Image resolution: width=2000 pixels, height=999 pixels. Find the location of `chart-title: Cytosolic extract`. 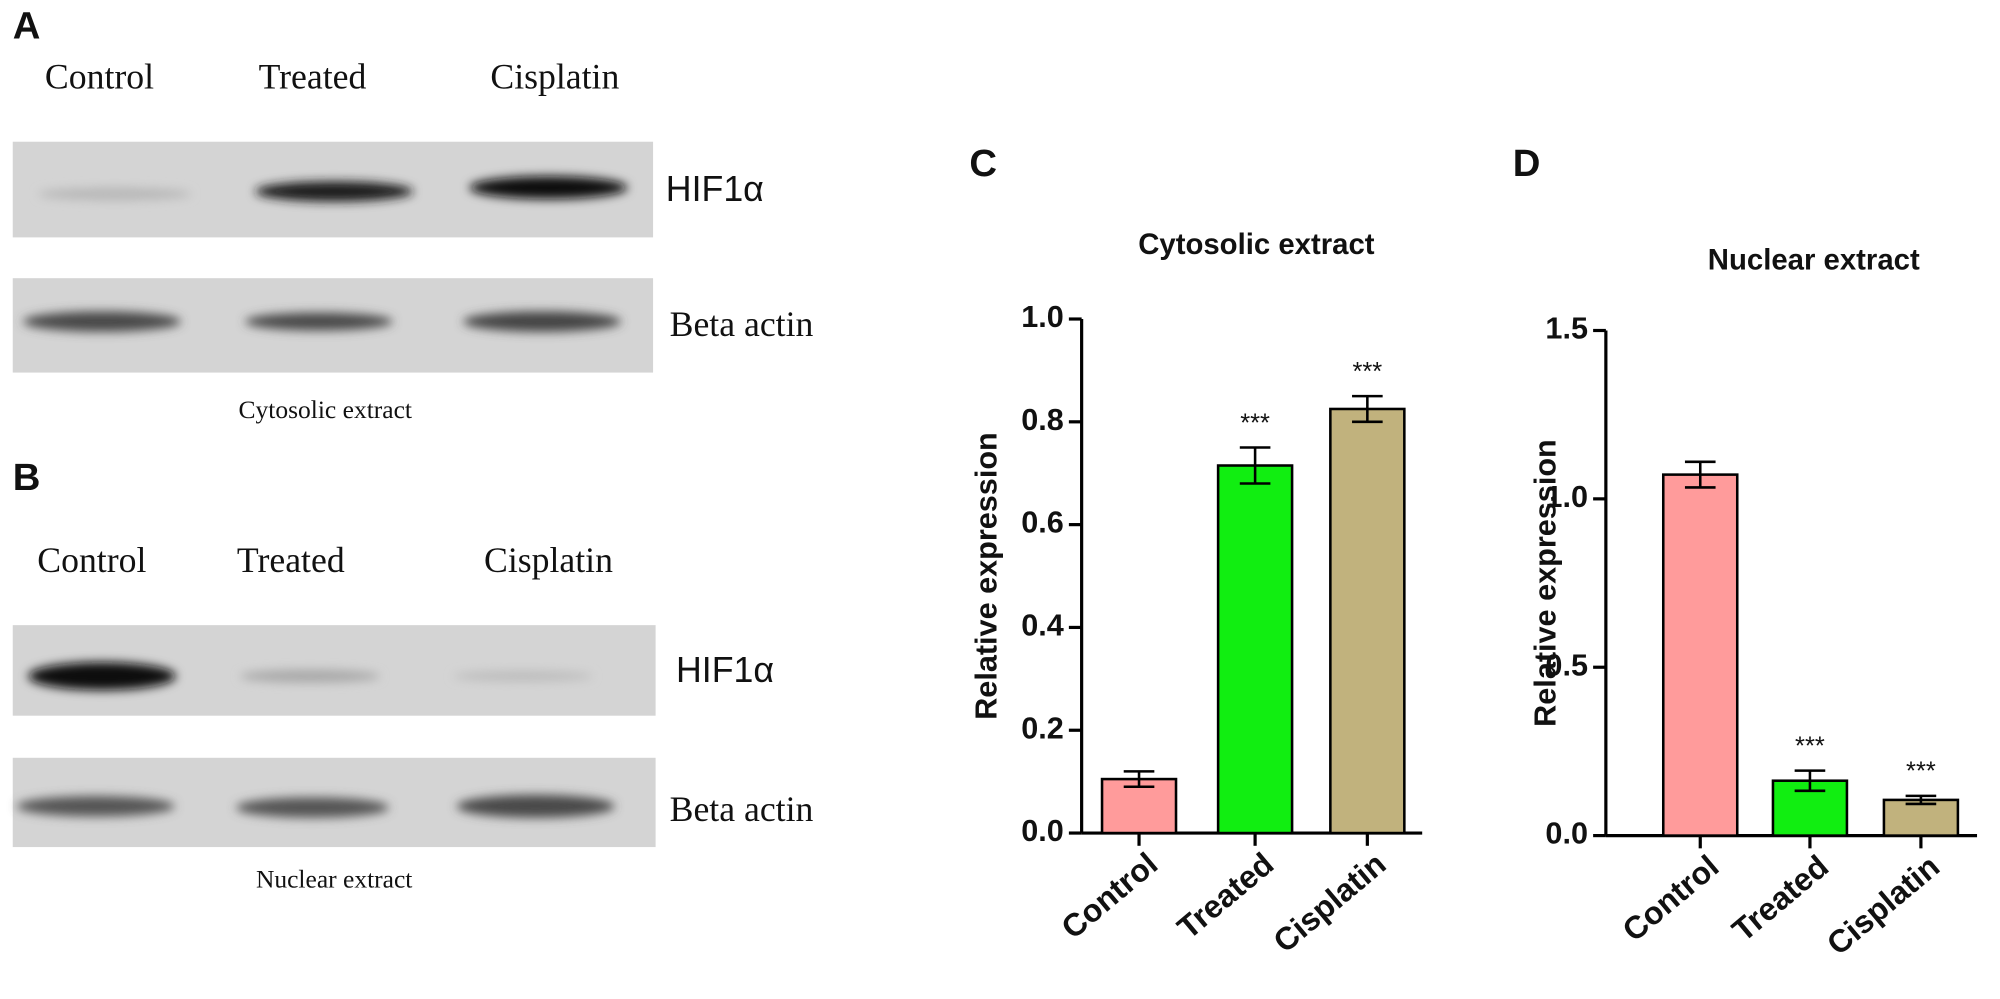

chart-title: Cytosolic extract is located at coordinates (1256, 244).